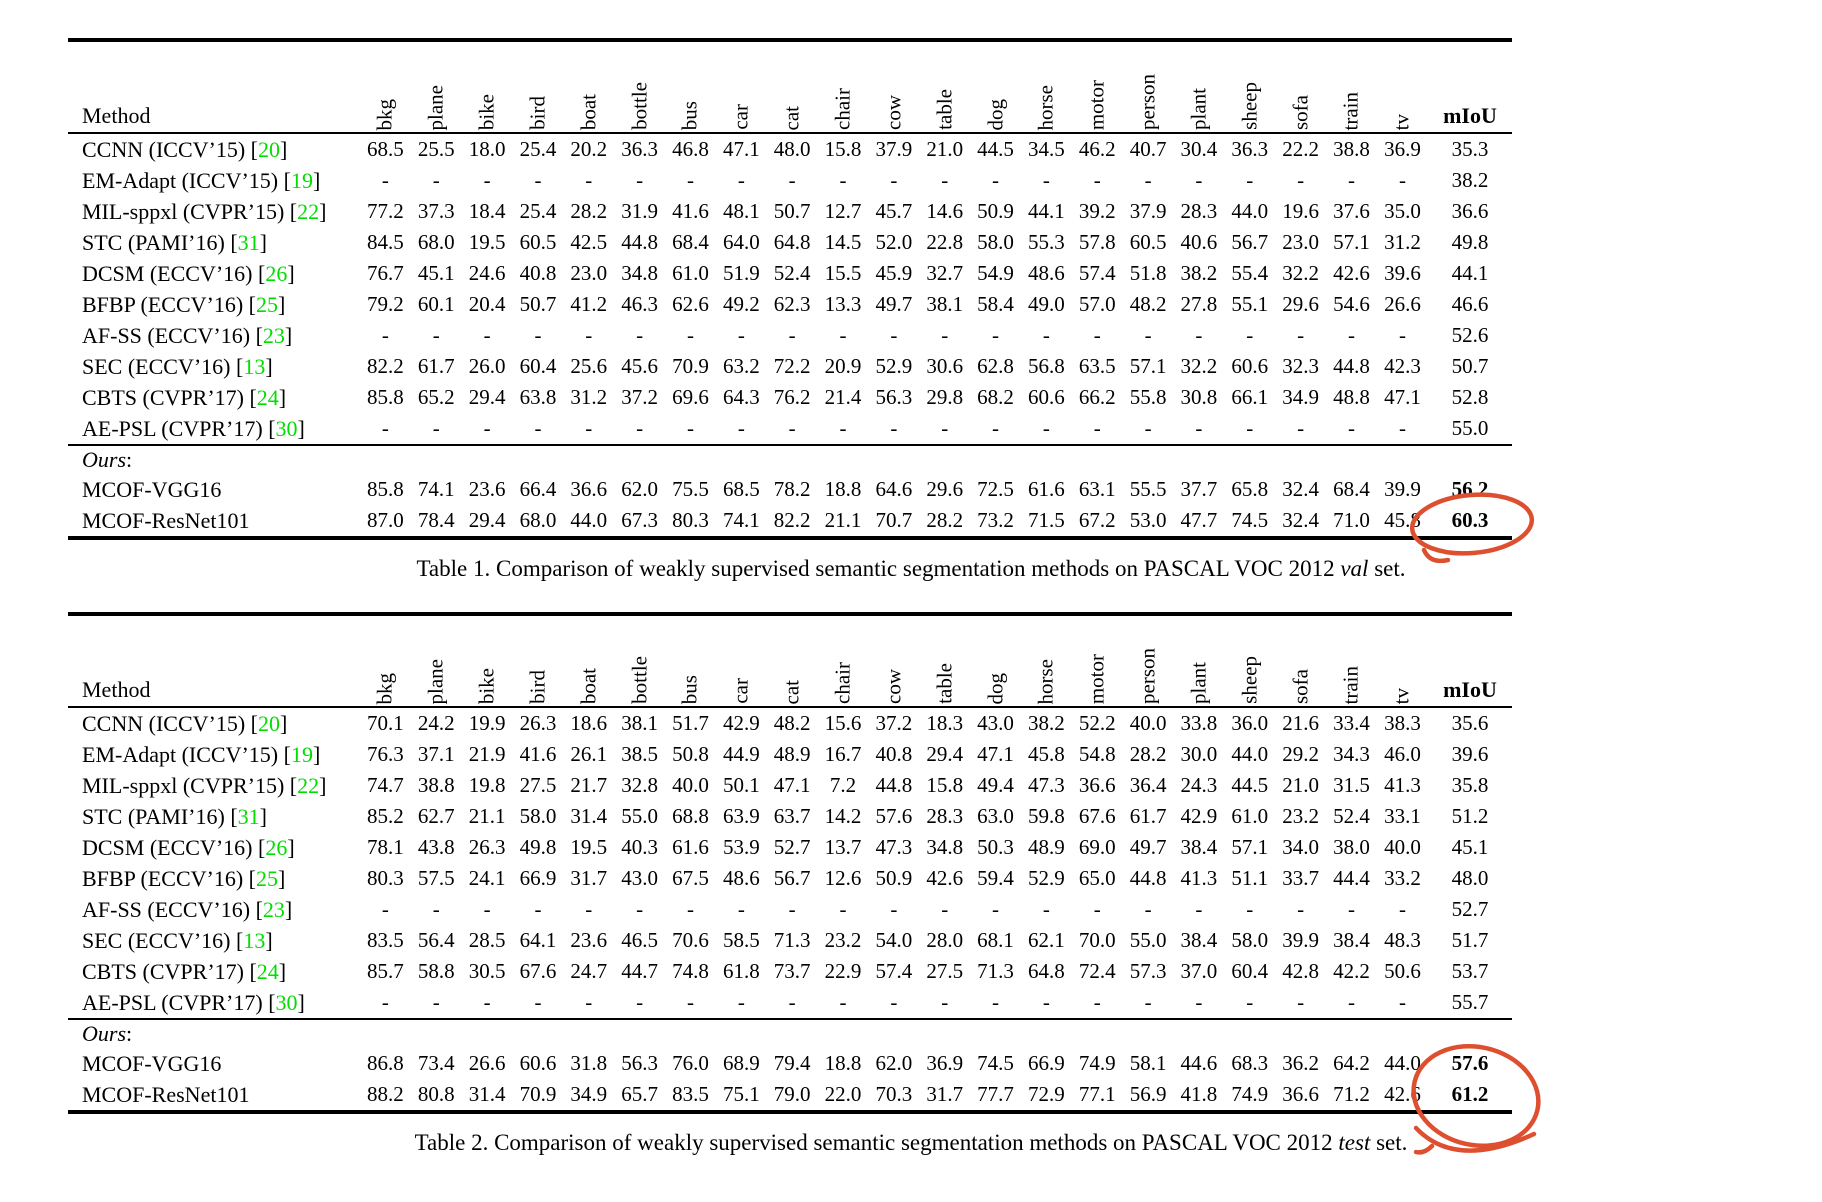 The width and height of the screenshot is (1822, 1202). I want to click on reference-number: 26, so click(276, 847).